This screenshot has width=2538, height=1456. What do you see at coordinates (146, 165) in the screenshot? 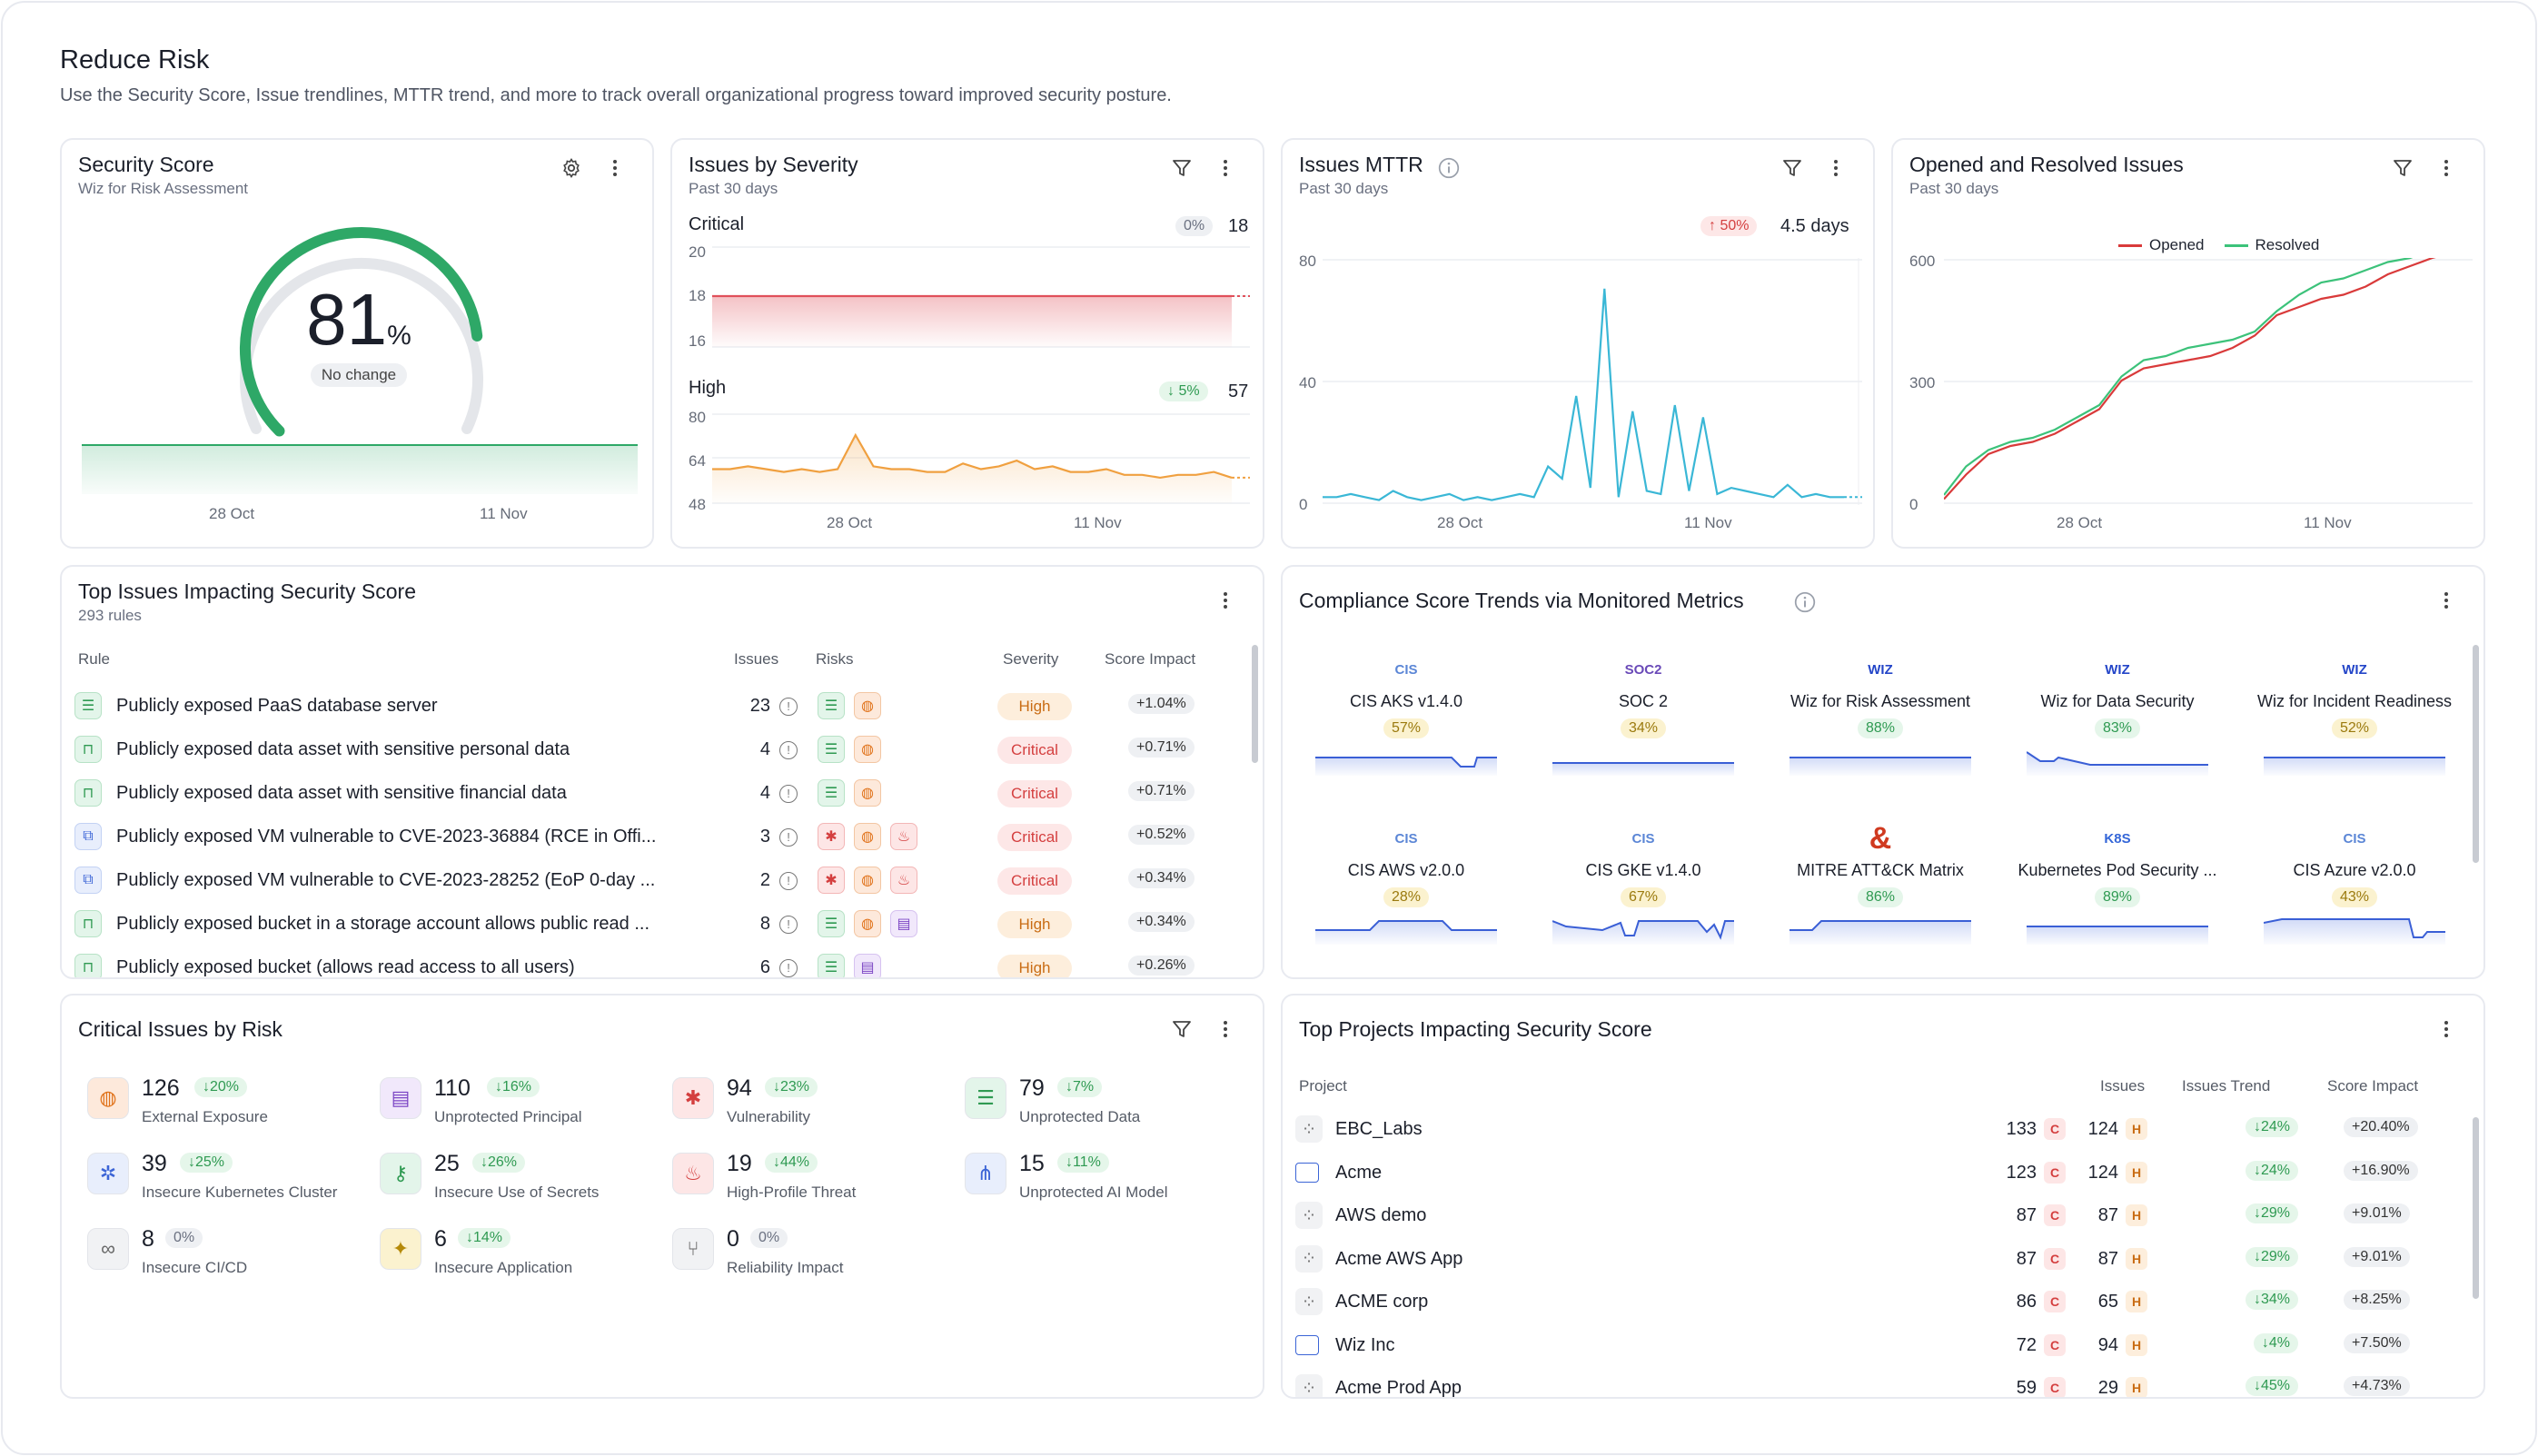
I see `card-title: Security Score` at bounding box center [146, 165].